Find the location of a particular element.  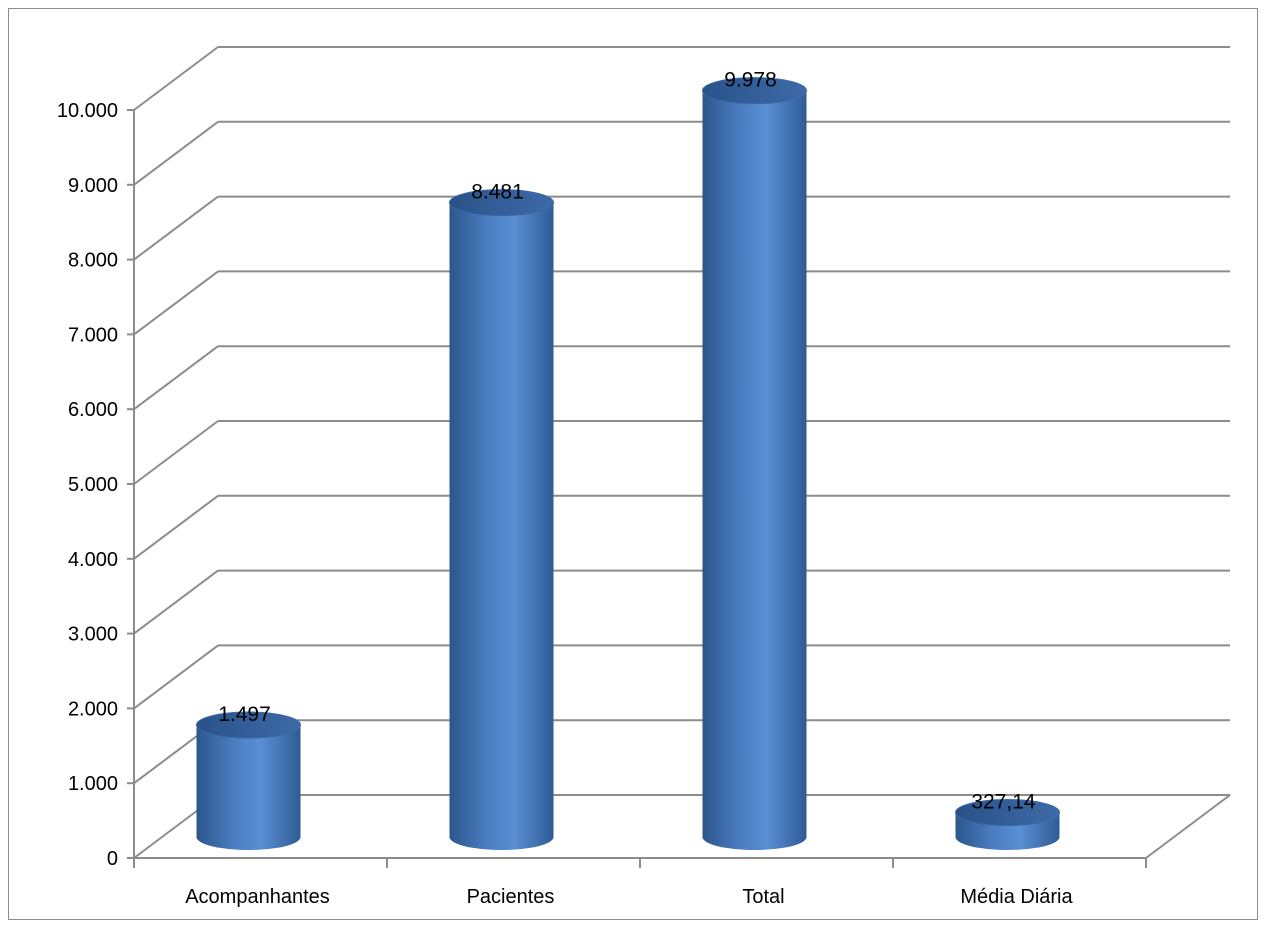

y-tick-label-5: 5.000 is located at coordinates (93, 485).